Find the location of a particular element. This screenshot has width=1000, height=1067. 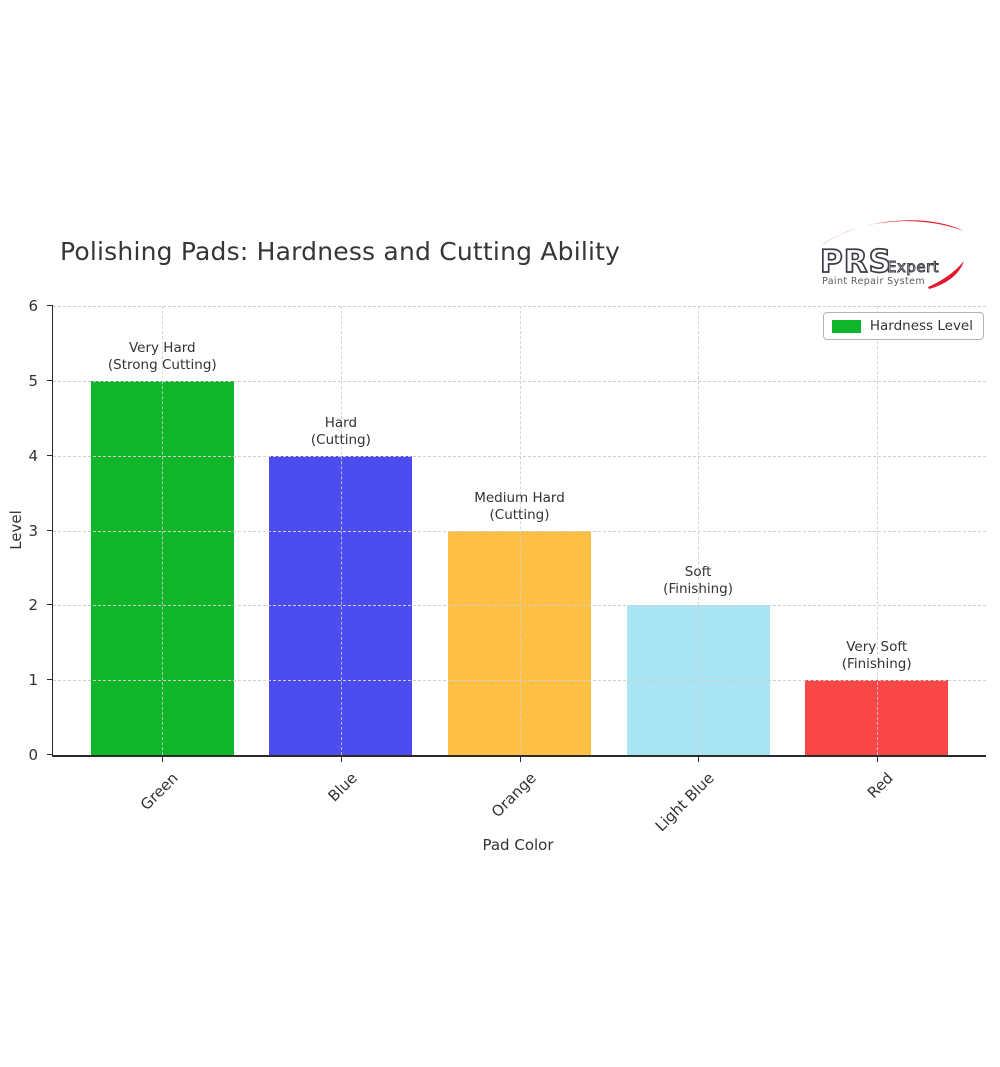

legend: Hardness Level is located at coordinates (903, 326).